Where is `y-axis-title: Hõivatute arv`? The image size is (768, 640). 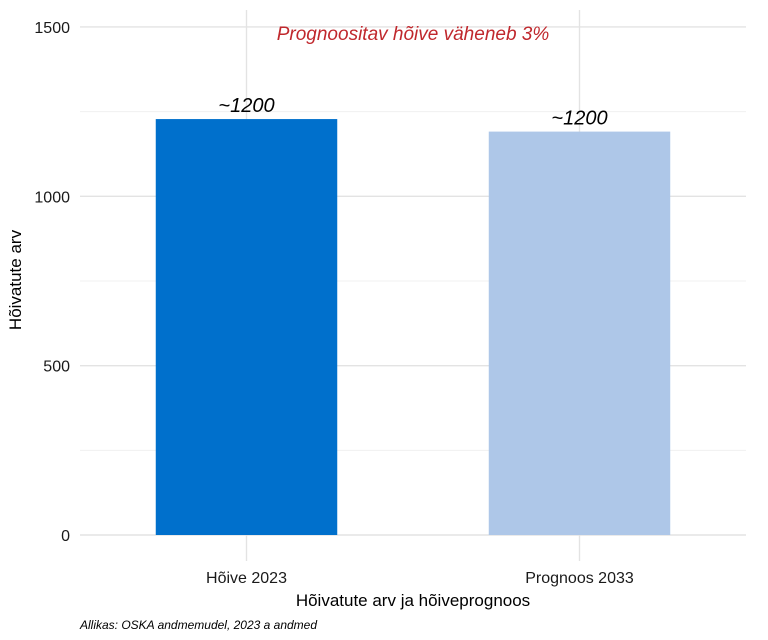
y-axis-title: Hõivatute arv is located at coordinates (15, 279).